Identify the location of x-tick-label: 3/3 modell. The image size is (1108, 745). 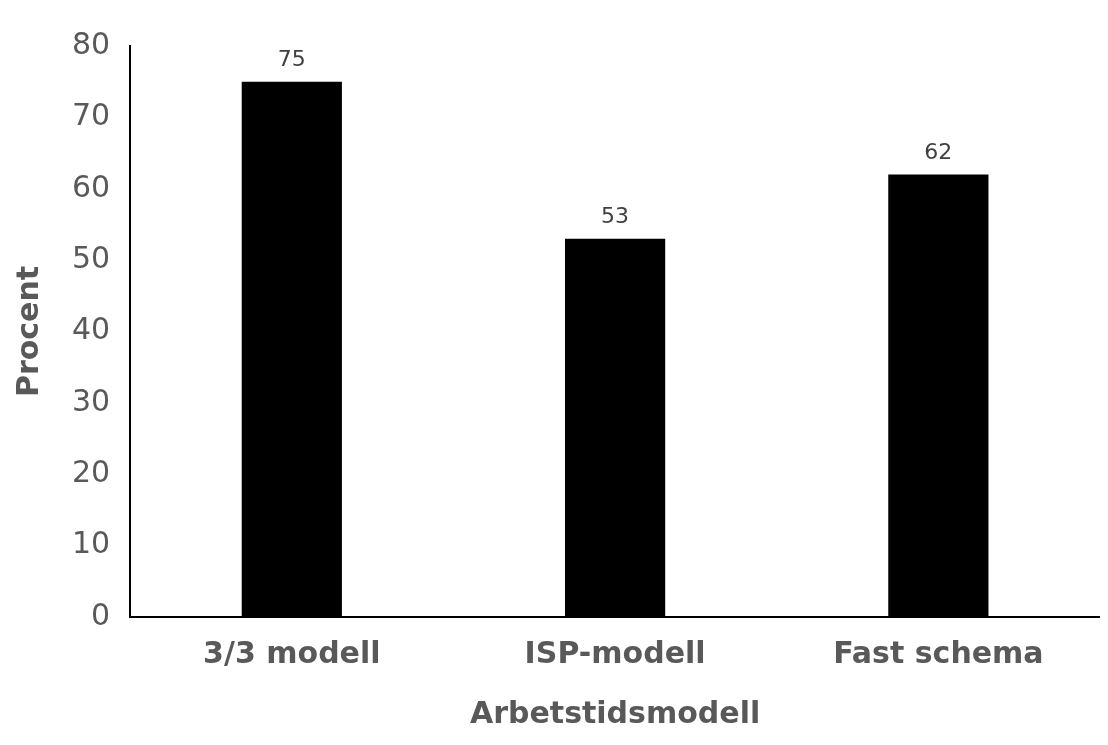
(292, 652).